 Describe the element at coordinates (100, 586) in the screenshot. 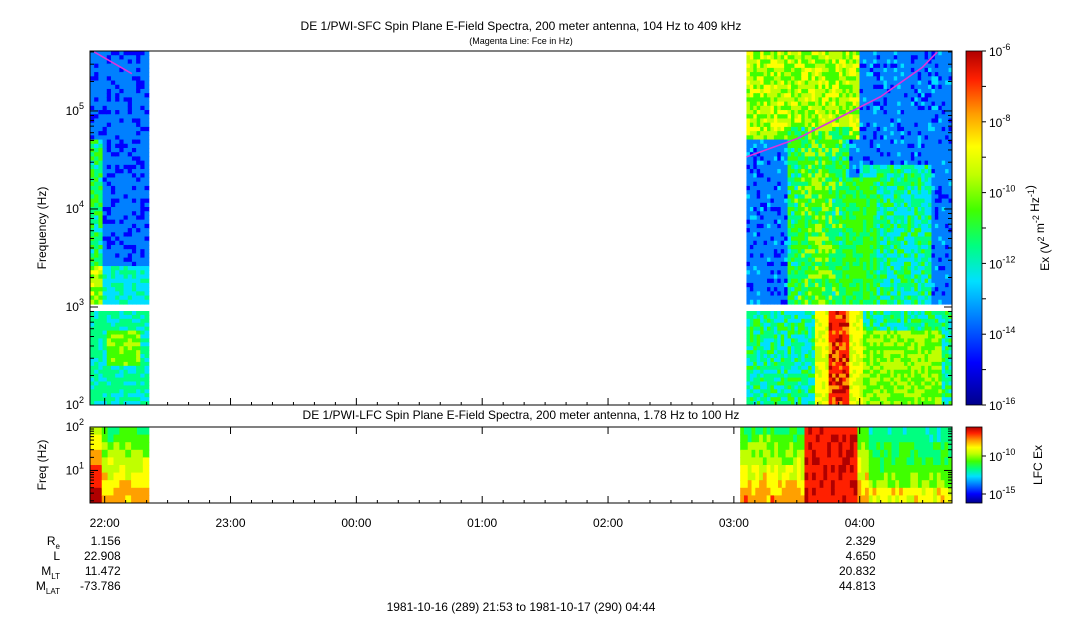

I see `ephemeris-value: -73.786` at that location.